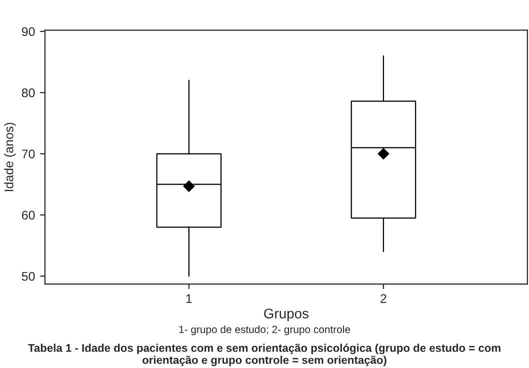 Image resolution: width=529 pixels, height=368 pixels. I want to click on x-axis-title: Grupos, so click(286, 315).